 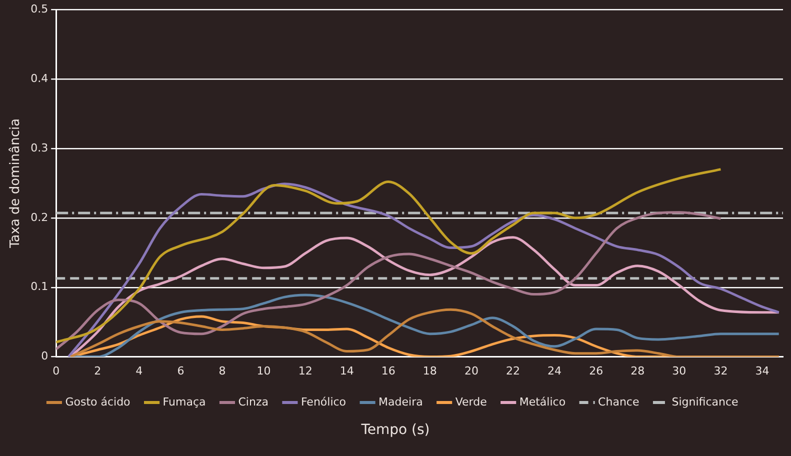 I want to click on x-tick-label: 14, so click(x=347, y=371).